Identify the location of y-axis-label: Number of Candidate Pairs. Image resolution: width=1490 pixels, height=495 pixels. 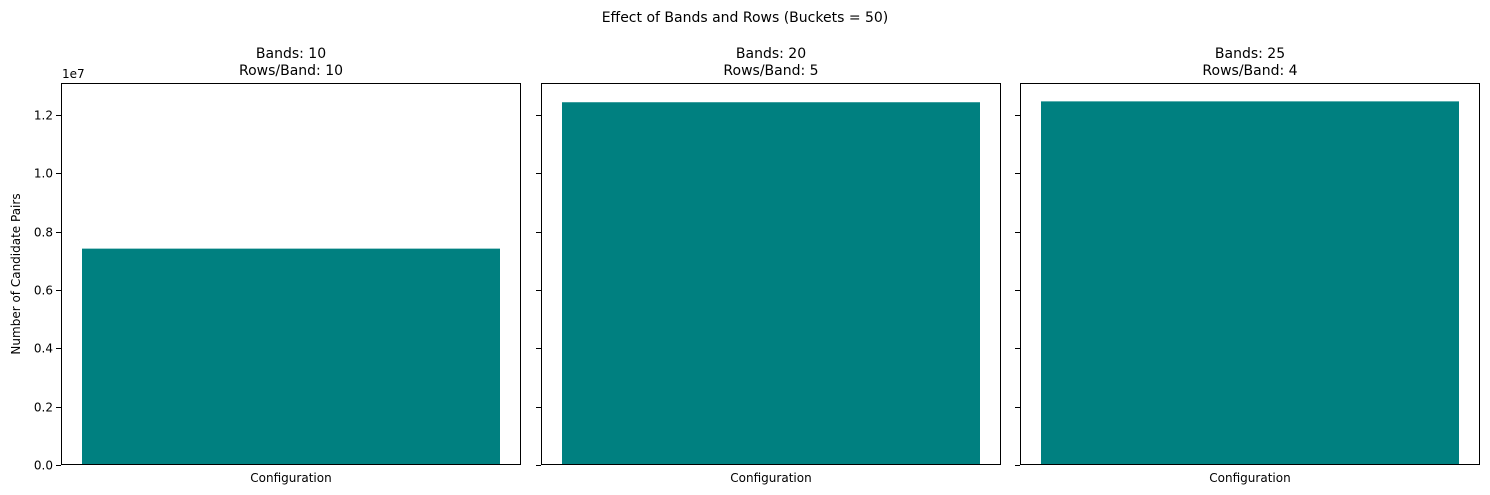
(16, 273).